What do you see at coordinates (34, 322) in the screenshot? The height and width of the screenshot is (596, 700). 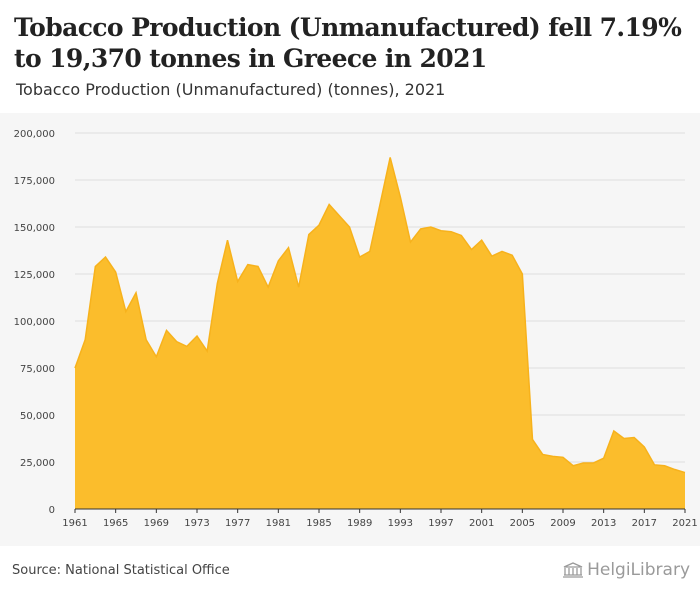 I see `y-tick-label: 100,000` at bounding box center [34, 322].